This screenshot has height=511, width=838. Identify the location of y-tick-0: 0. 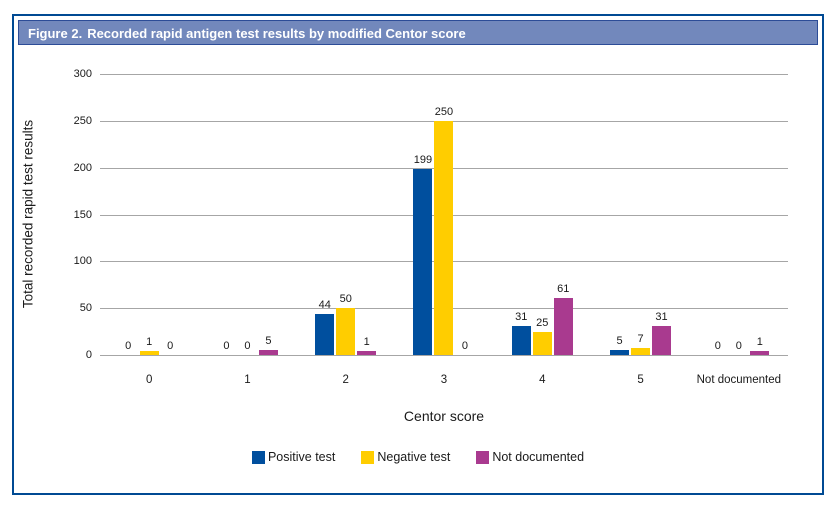
(88, 355).